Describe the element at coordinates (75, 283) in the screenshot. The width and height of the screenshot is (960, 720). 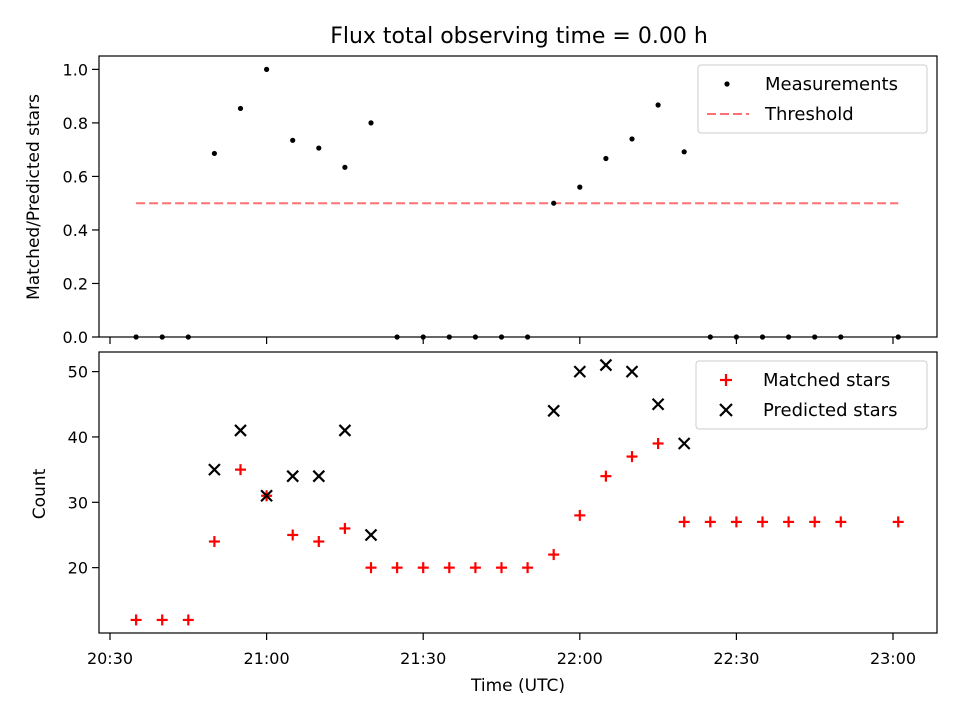
I see `y-tick-label: 0.2` at that location.